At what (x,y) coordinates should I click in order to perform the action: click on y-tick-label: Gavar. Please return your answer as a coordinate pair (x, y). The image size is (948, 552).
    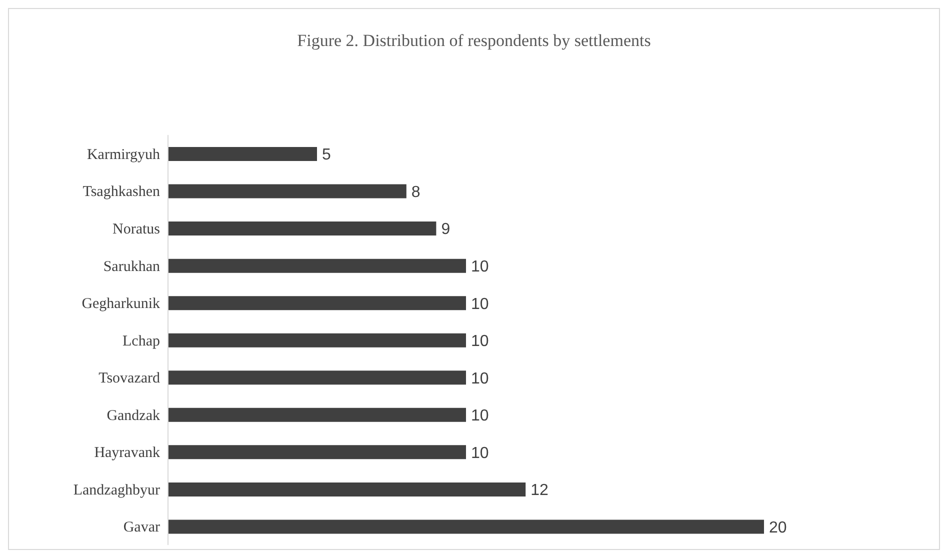
    Looking at the image, I should click on (141, 528).